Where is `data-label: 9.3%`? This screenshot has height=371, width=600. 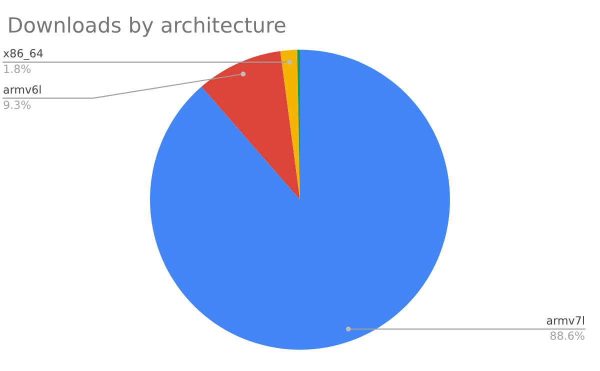
data-label: 9.3% is located at coordinates (17, 105).